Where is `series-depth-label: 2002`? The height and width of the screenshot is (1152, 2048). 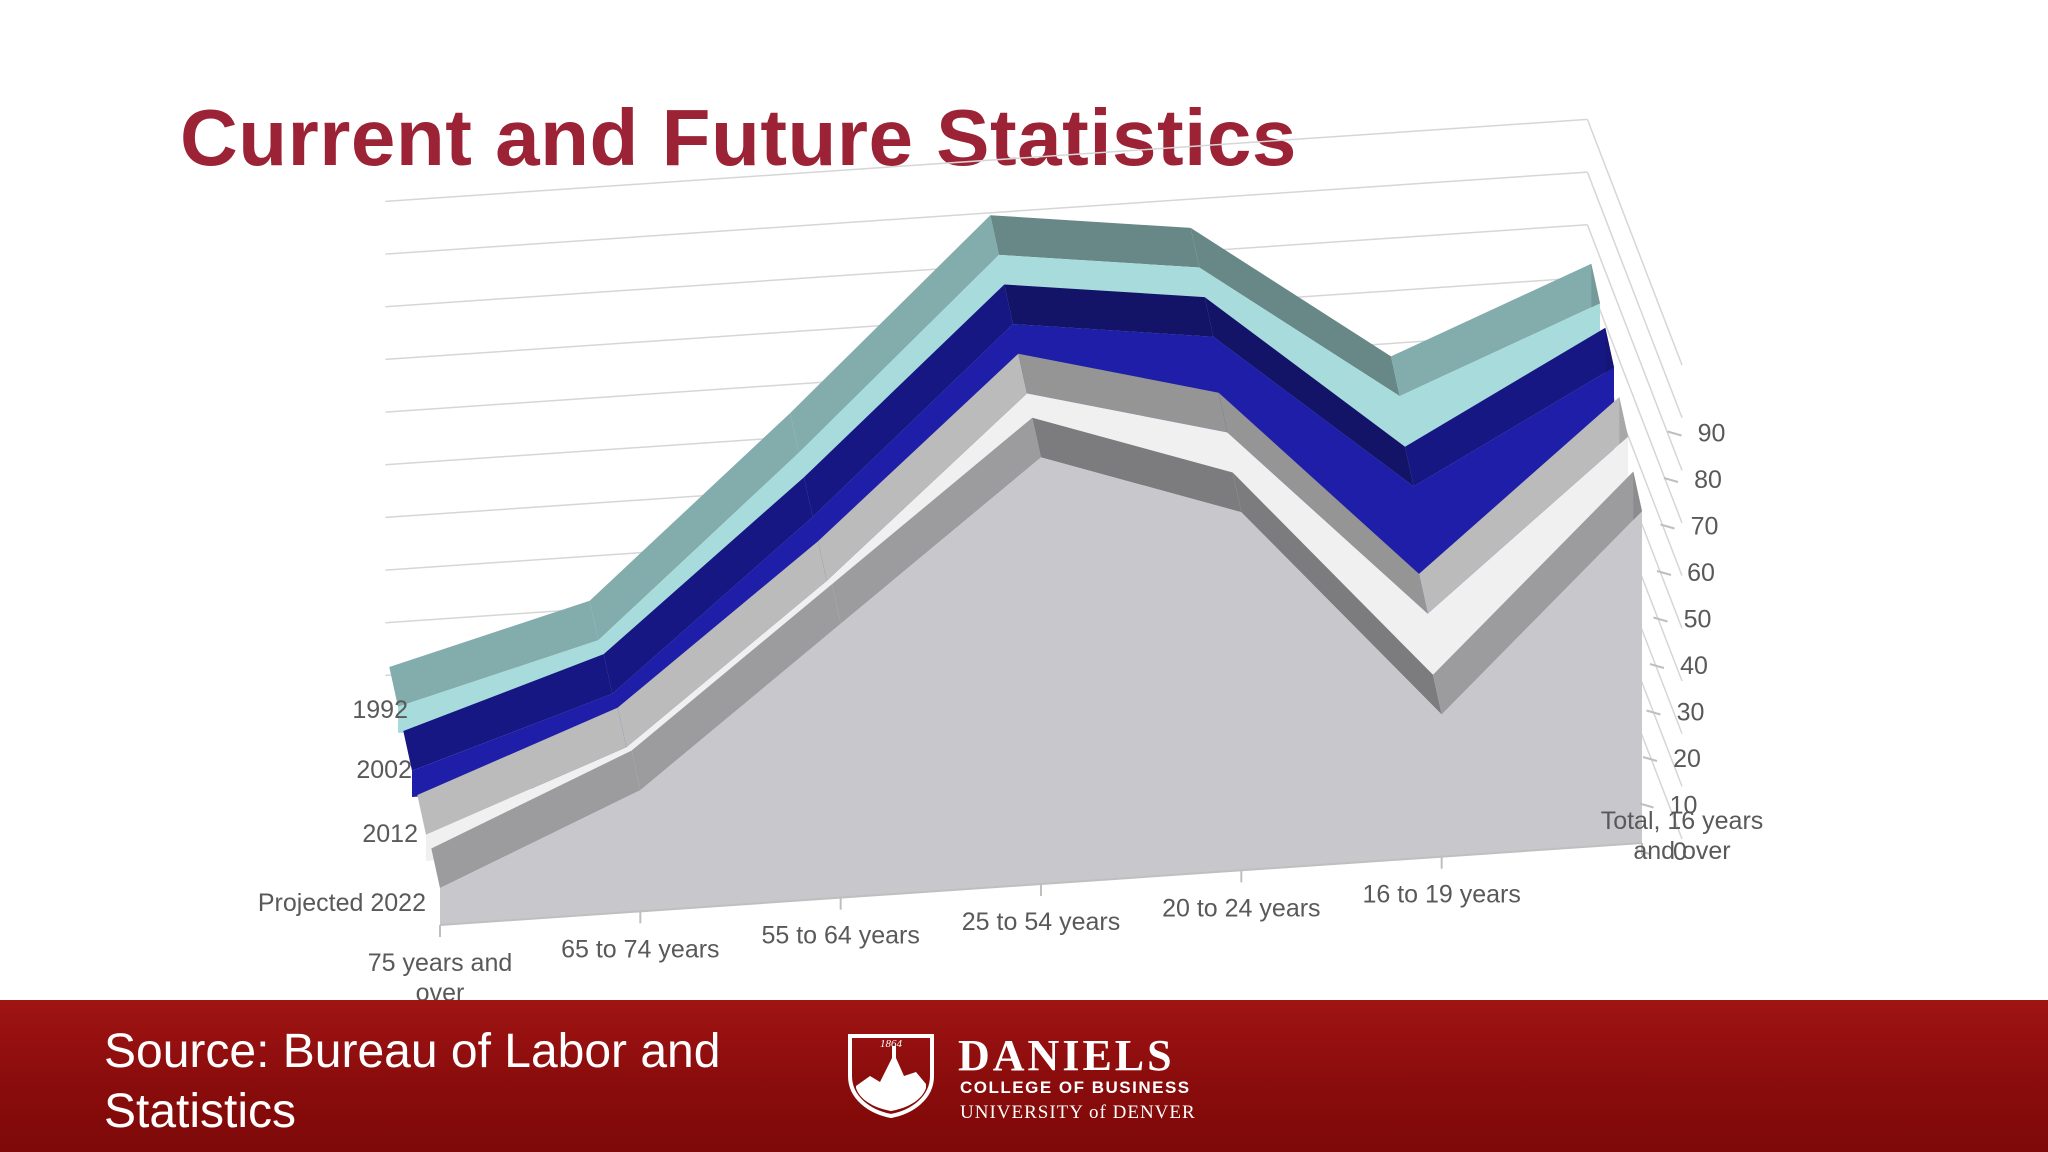 series-depth-label: 2002 is located at coordinates (384, 770).